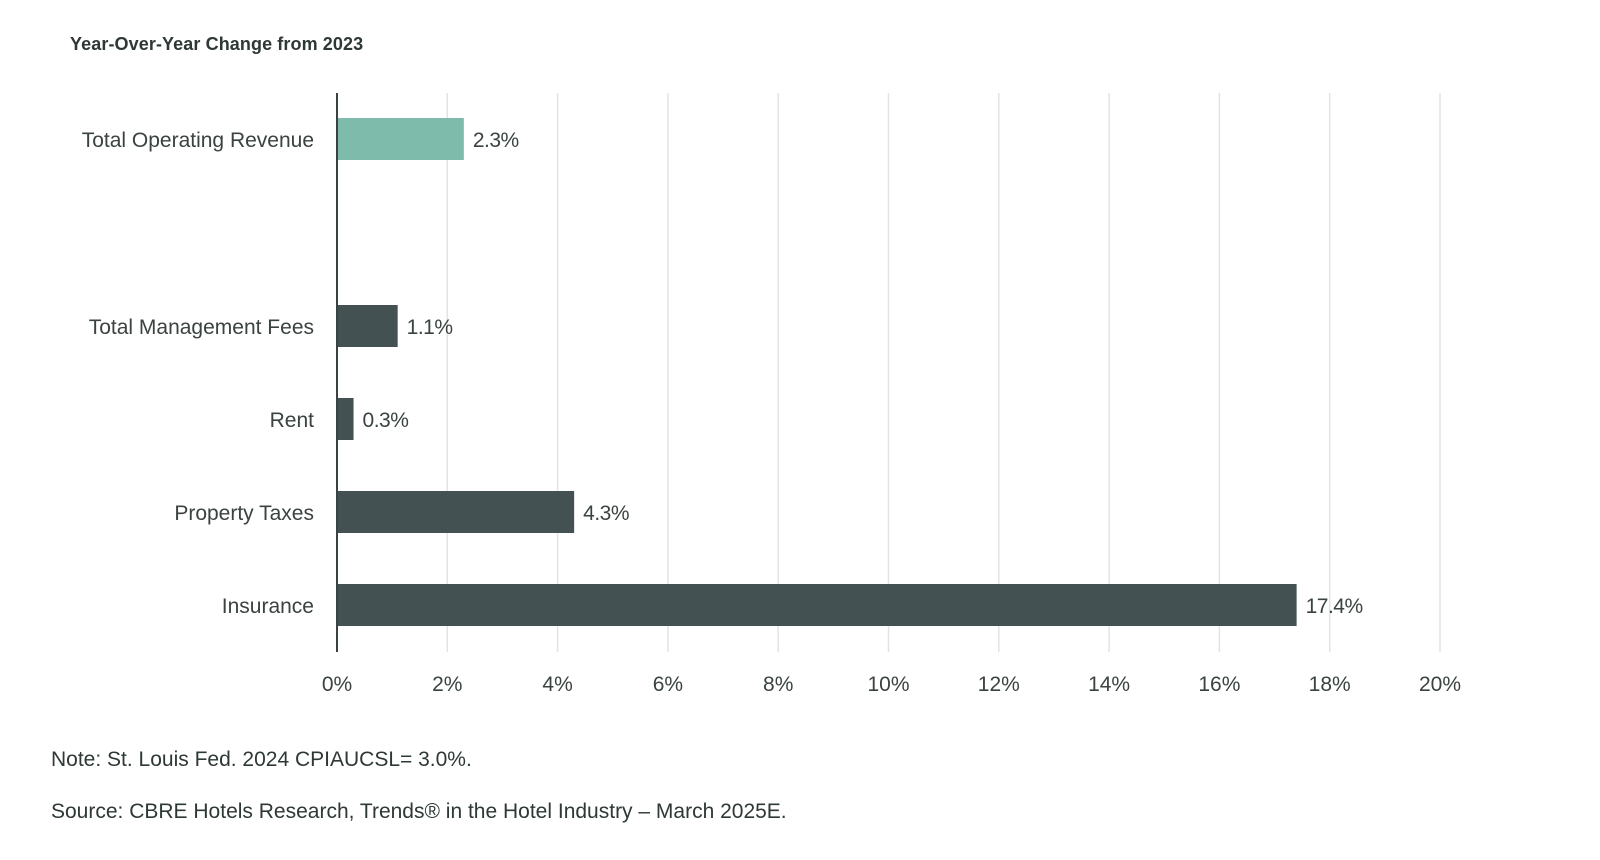 The height and width of the screenshot is (860, 1600). Describe the element at coordinates (1109, 684) in the screenshot. I see `x-tick-label: 14%` at that location.